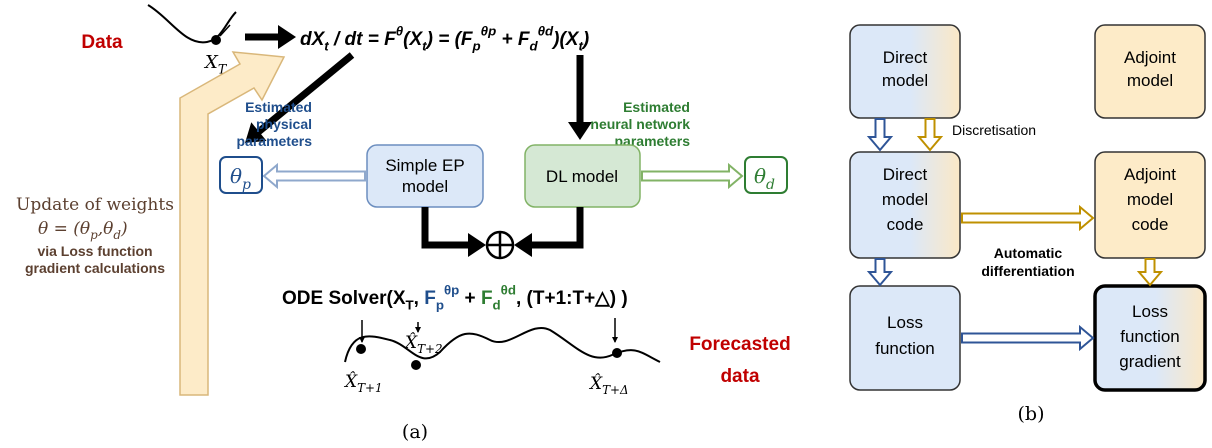 This screenshot has width=1212, height=448. Describe the element at coordinates (905, 322) in the screenshot. I see `loss-function-label: Loss` at that location.